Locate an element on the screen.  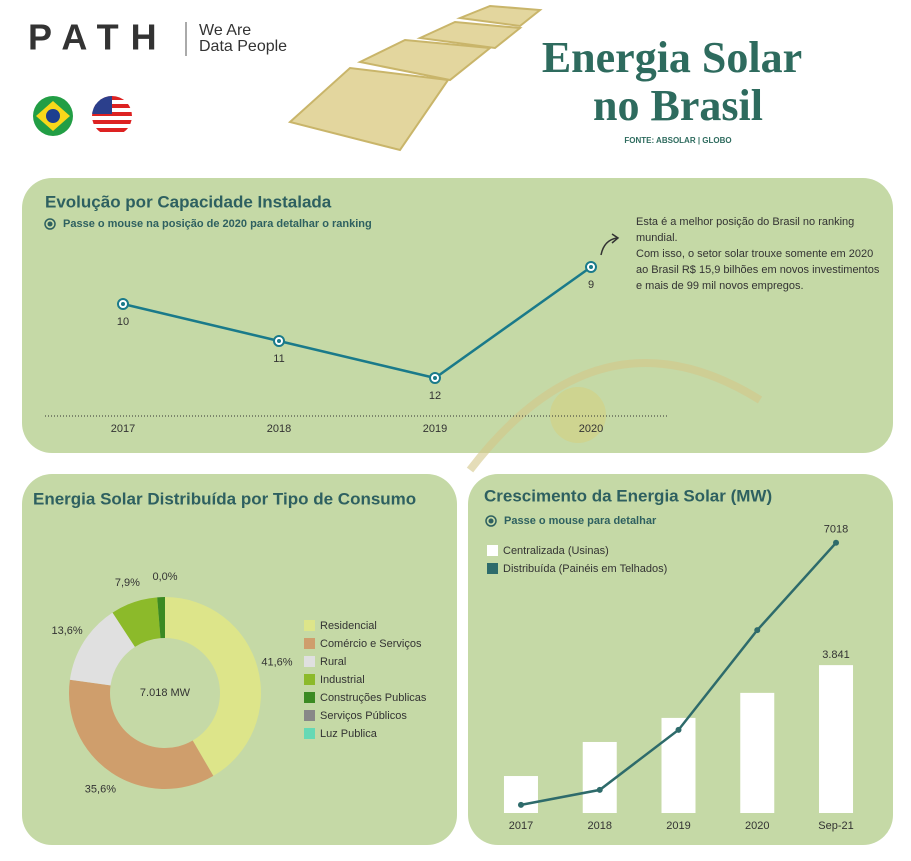
tagline: We Are is located at coordinates (225, 30).